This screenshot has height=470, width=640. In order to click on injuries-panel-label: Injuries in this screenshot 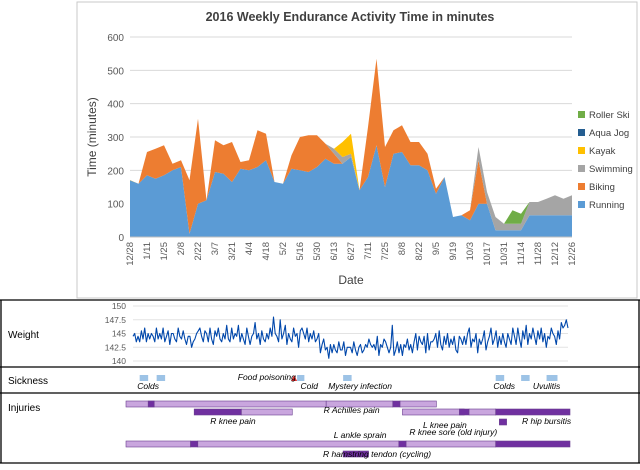, I will do `click(24, 408)`.